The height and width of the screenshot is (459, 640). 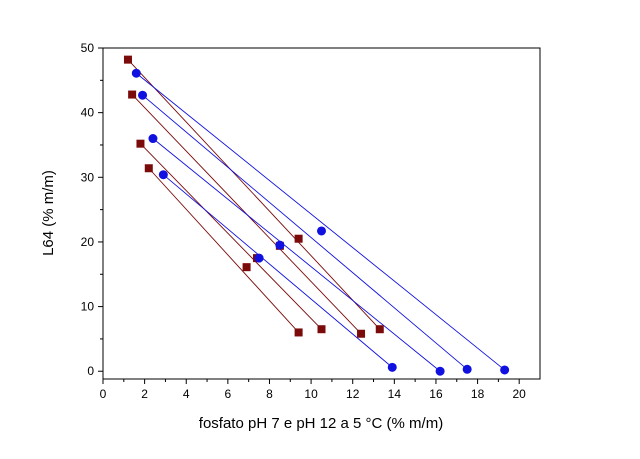 What do you see at coordinates (88, 307) in the screenshot?
I see `y-tick-label: 10` at bounding box center [88, 307].